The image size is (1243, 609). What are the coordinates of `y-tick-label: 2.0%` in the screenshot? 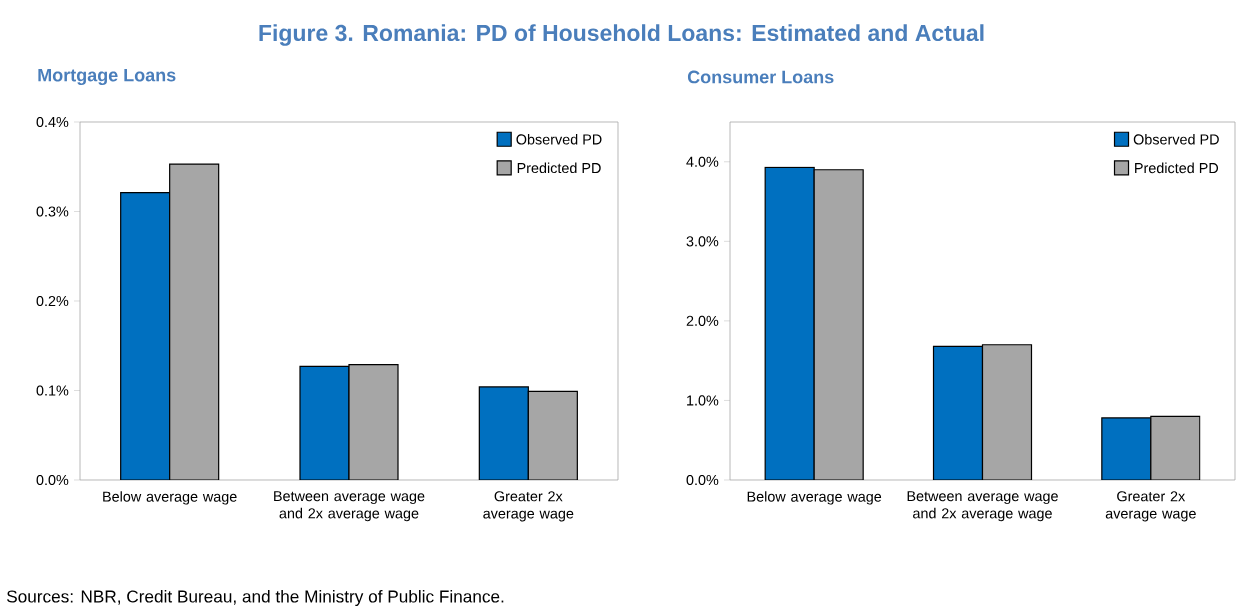 It's located at (702, 320).